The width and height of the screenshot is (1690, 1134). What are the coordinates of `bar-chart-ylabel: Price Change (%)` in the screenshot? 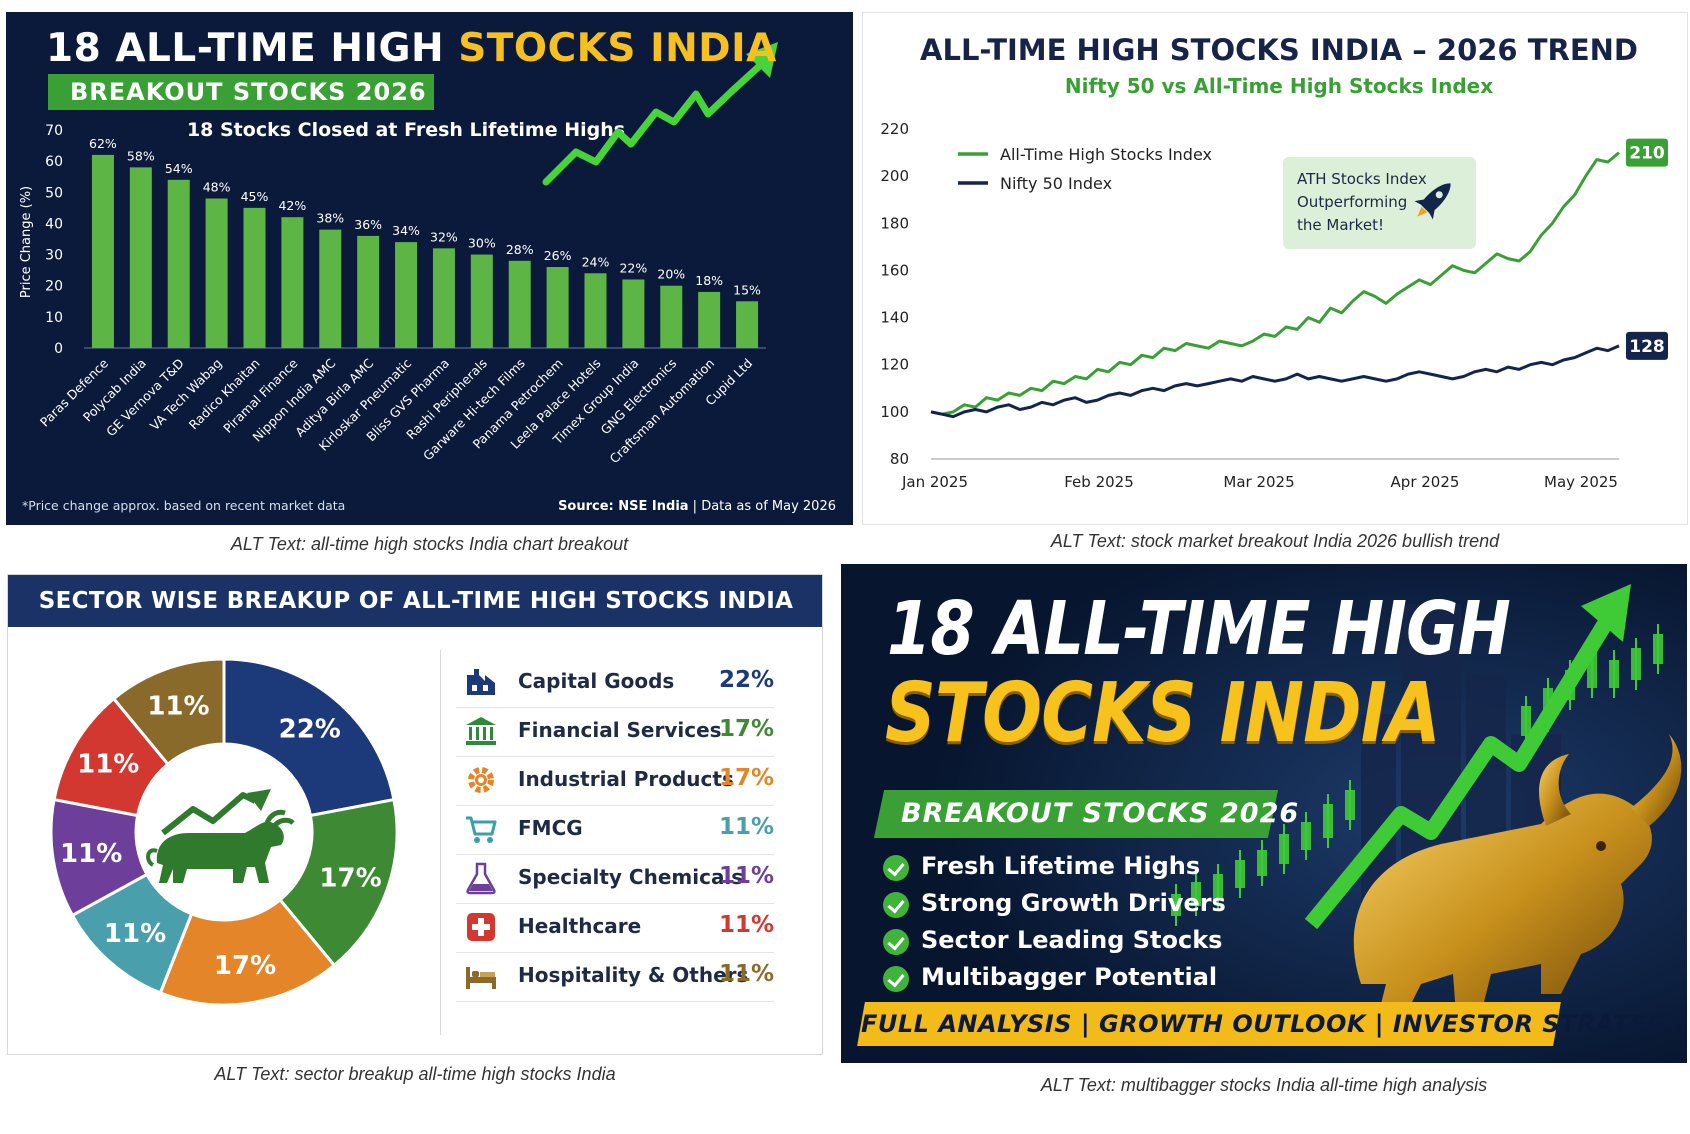 It's located at (26, 242).